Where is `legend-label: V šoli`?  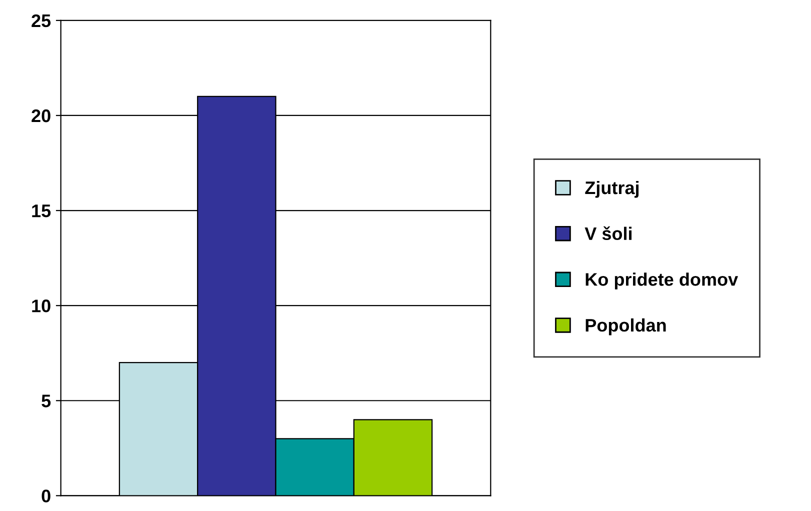 legend-label: V šoli is located at coordinates (608, 233).